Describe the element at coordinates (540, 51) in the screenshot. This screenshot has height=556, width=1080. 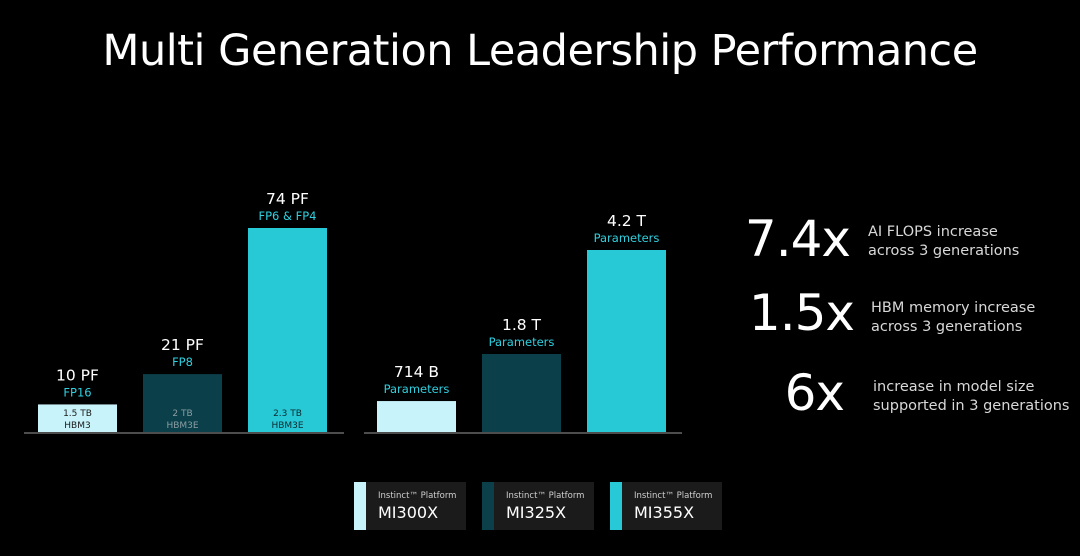
I see `page-title: Multi Generation Leadership Performance` at that location.